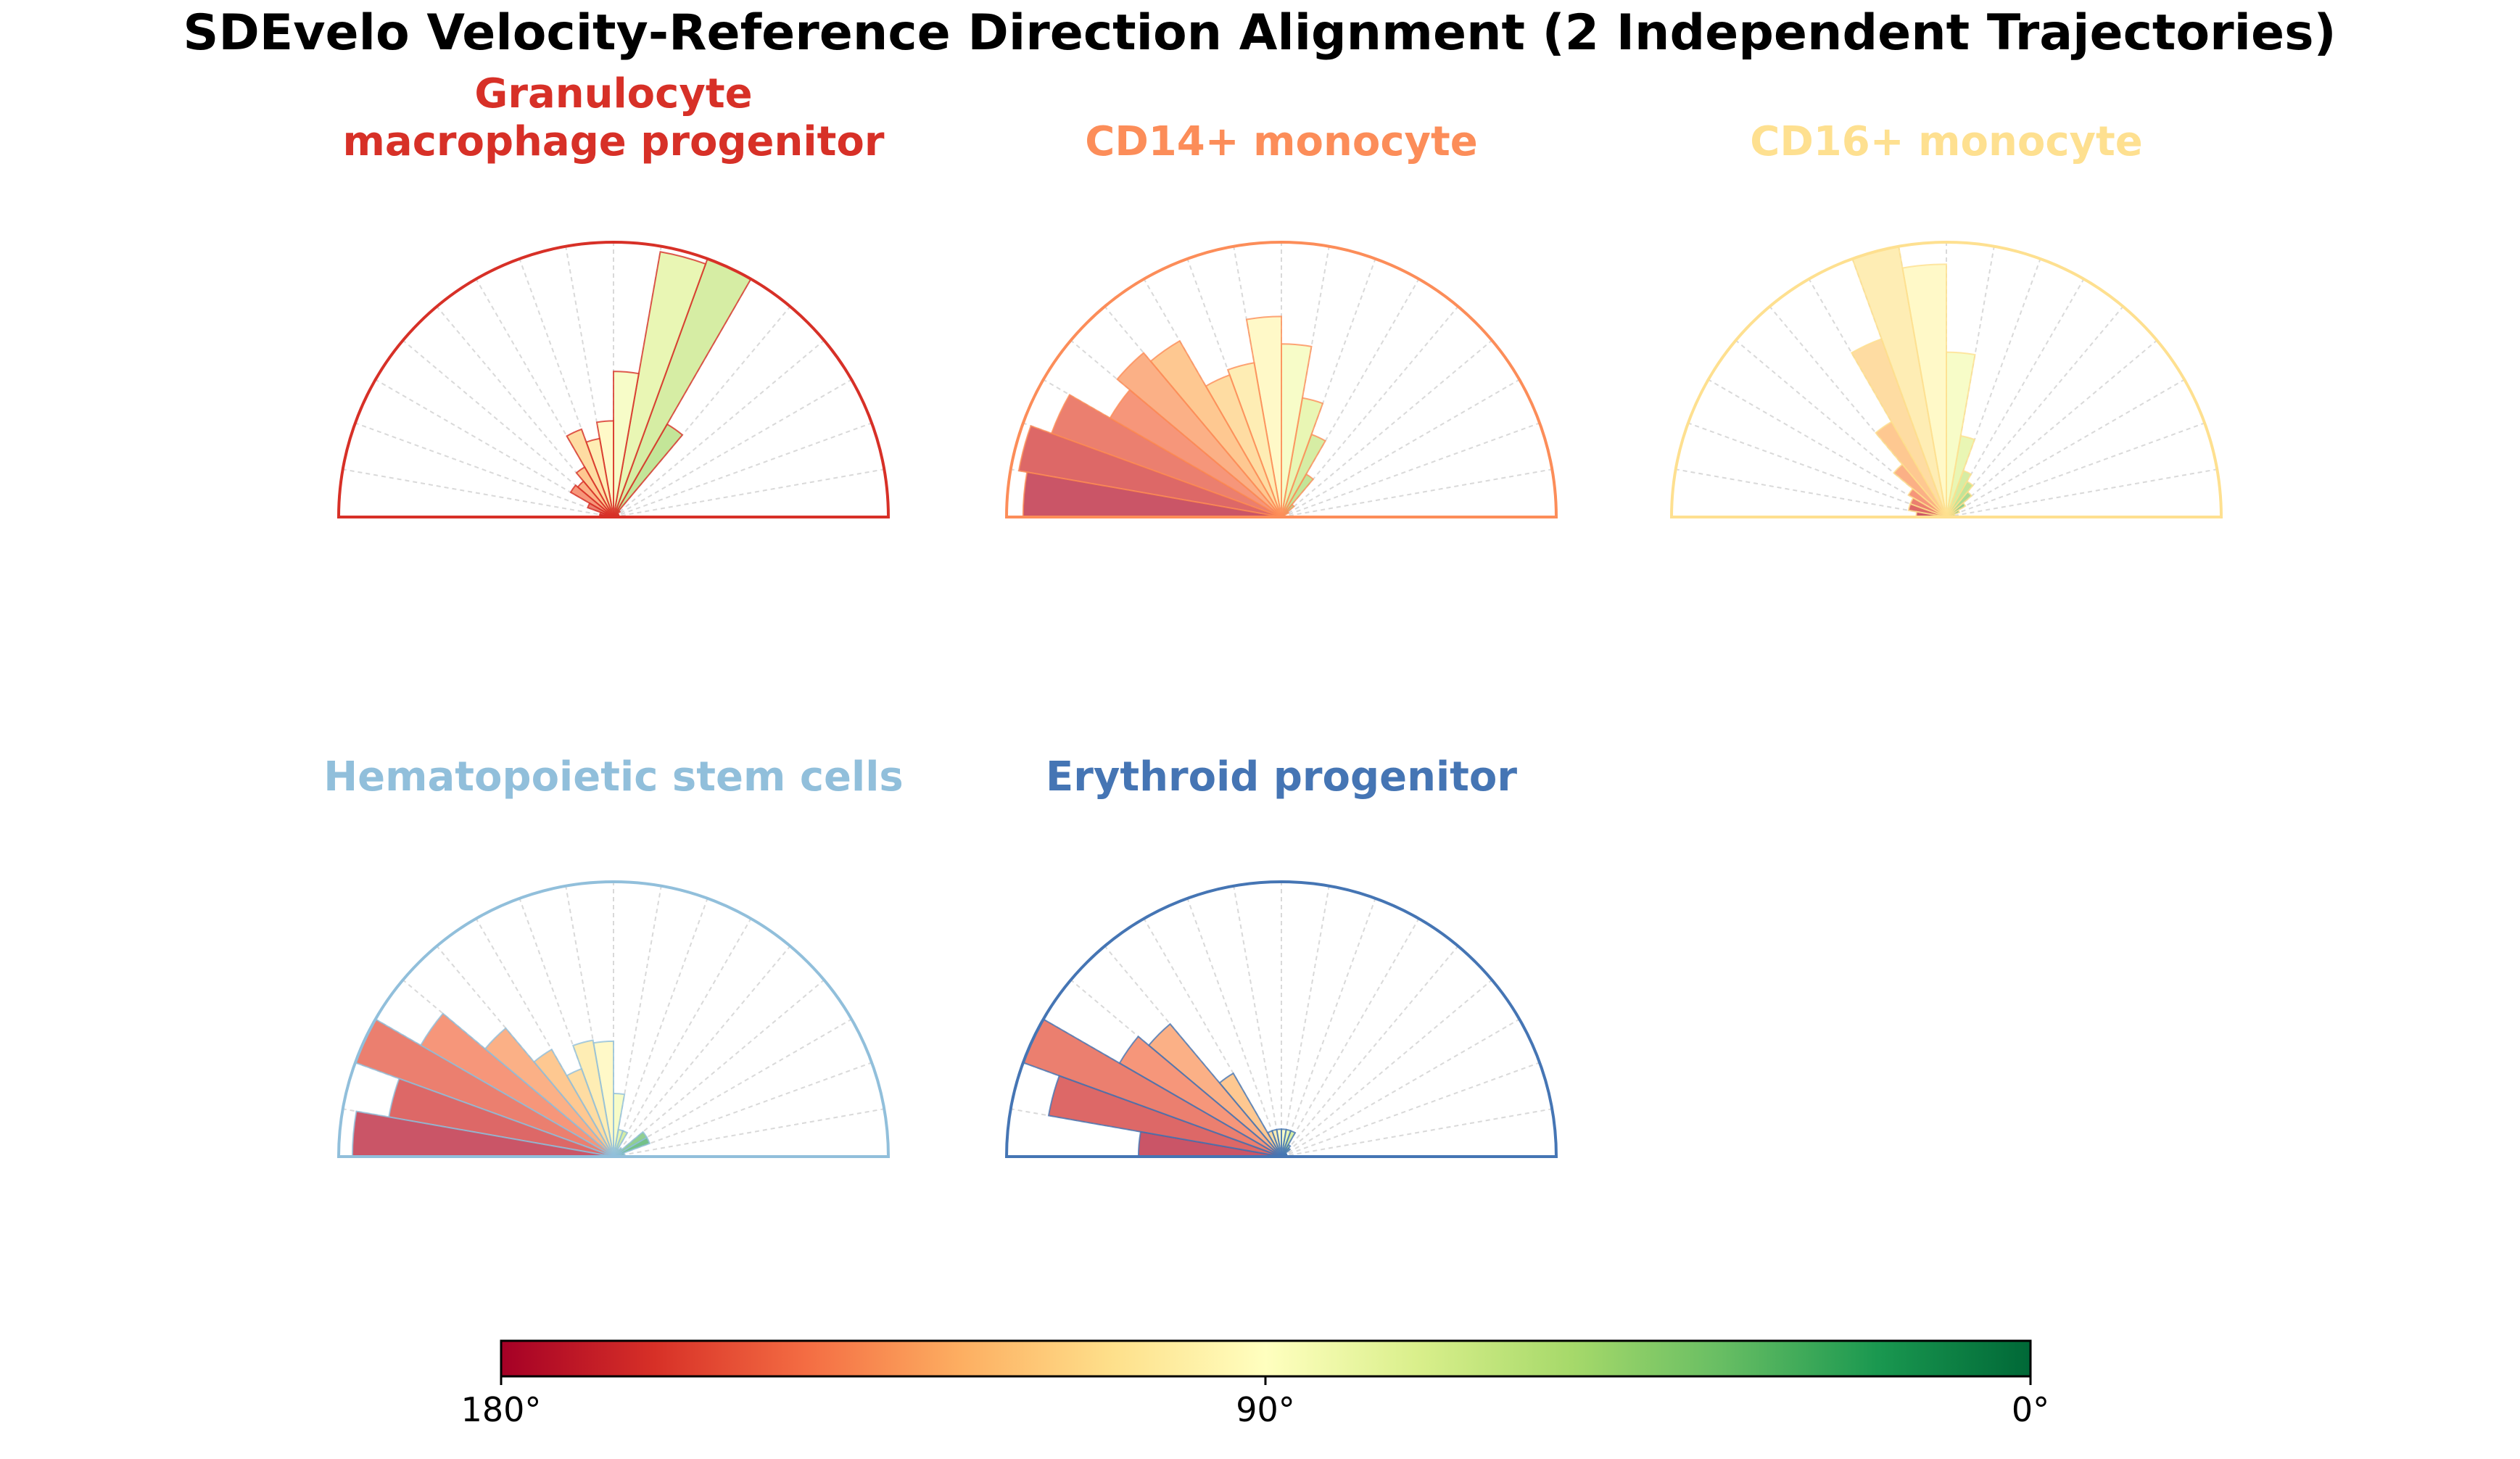 Image resolution: width=2520 pixels, height=1459 pixels. What do you see at coordinates (1281, 777) in the screenshot?
I see `panel-title: Erythroid progenitor` at bounding box center [1281, 777].